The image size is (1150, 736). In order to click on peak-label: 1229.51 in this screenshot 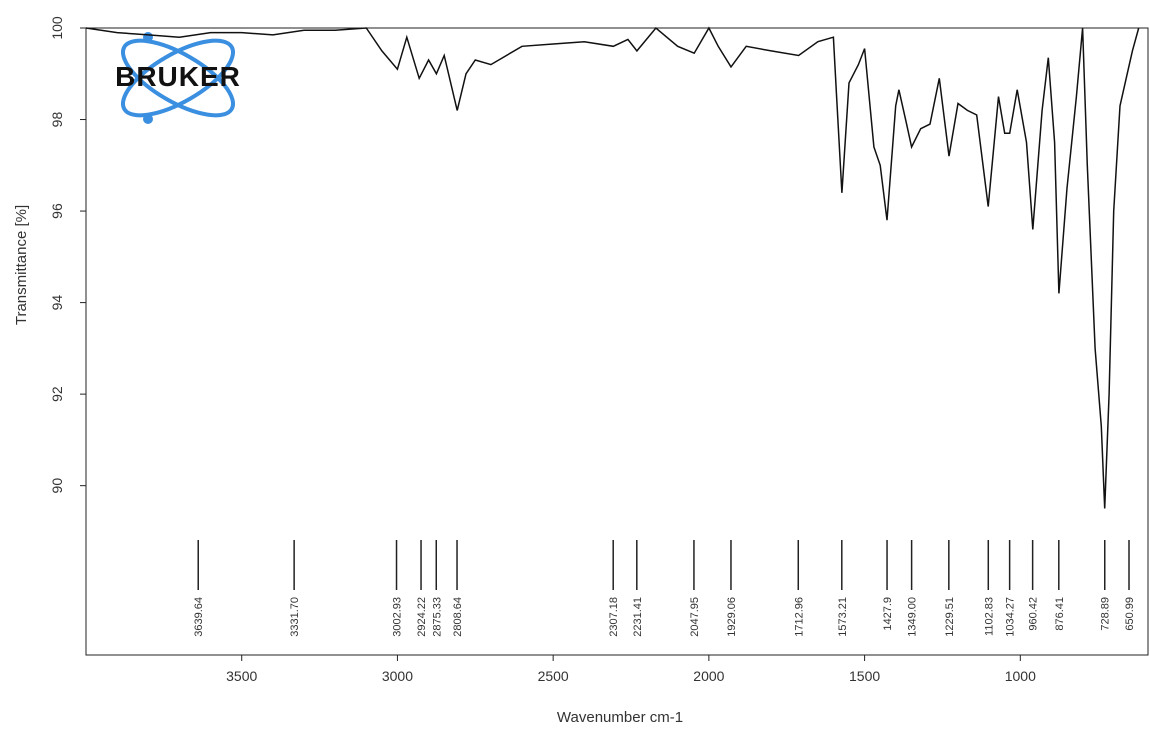, I will do `click(950, 617)`.